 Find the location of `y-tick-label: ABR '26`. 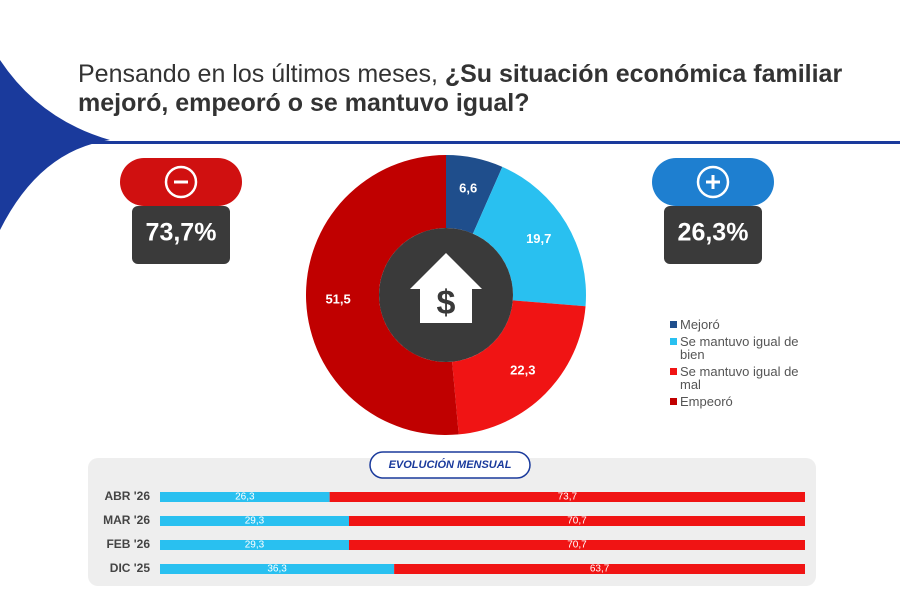

y-tick-label: ABR '26 is located at coordinates (127, 496).